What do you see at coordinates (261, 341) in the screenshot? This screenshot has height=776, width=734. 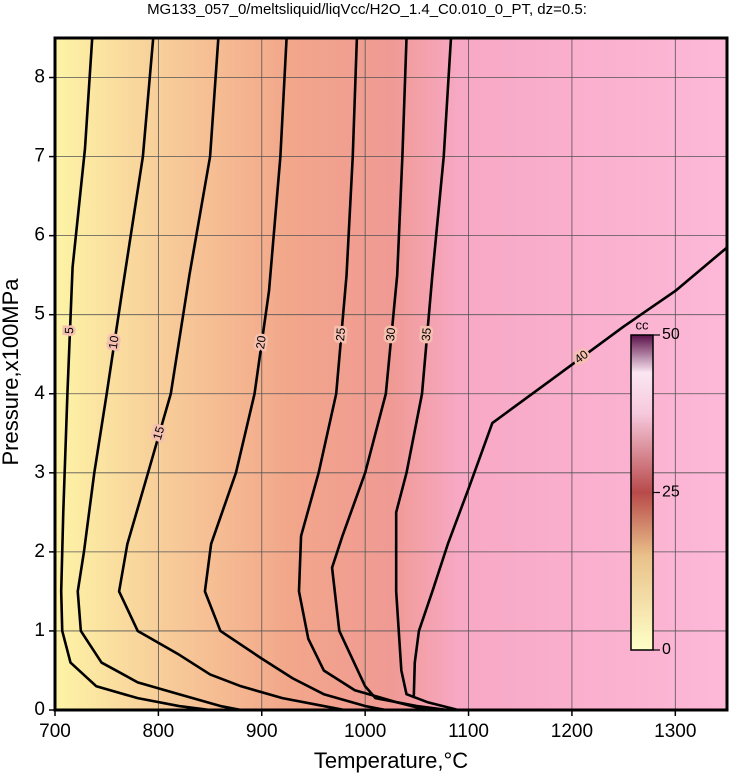 I see `contour-label: 20` at bounding box center [261, 341].